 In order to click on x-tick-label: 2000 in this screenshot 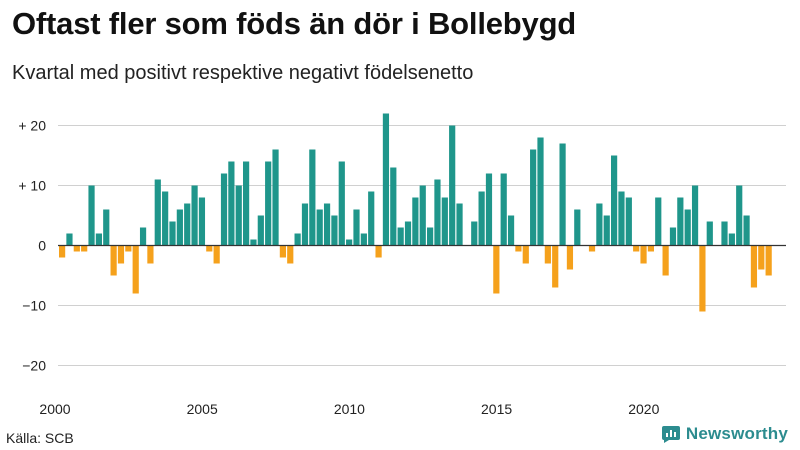, I will do `click(54, 409)`.